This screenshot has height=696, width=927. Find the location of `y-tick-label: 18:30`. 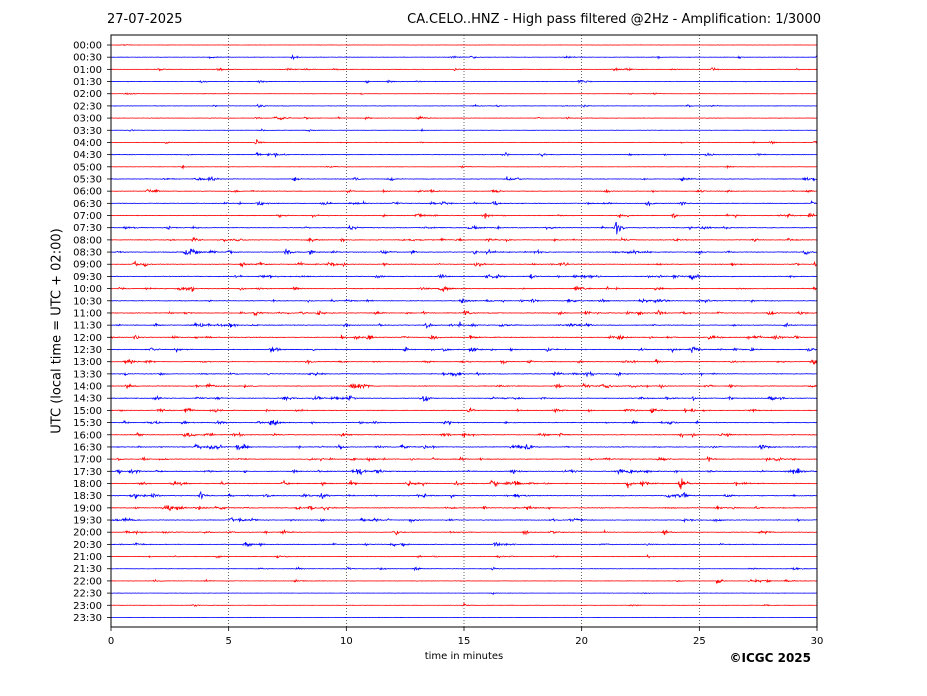

y-tick-label: 18:30 is located at coordinates (87, 496).